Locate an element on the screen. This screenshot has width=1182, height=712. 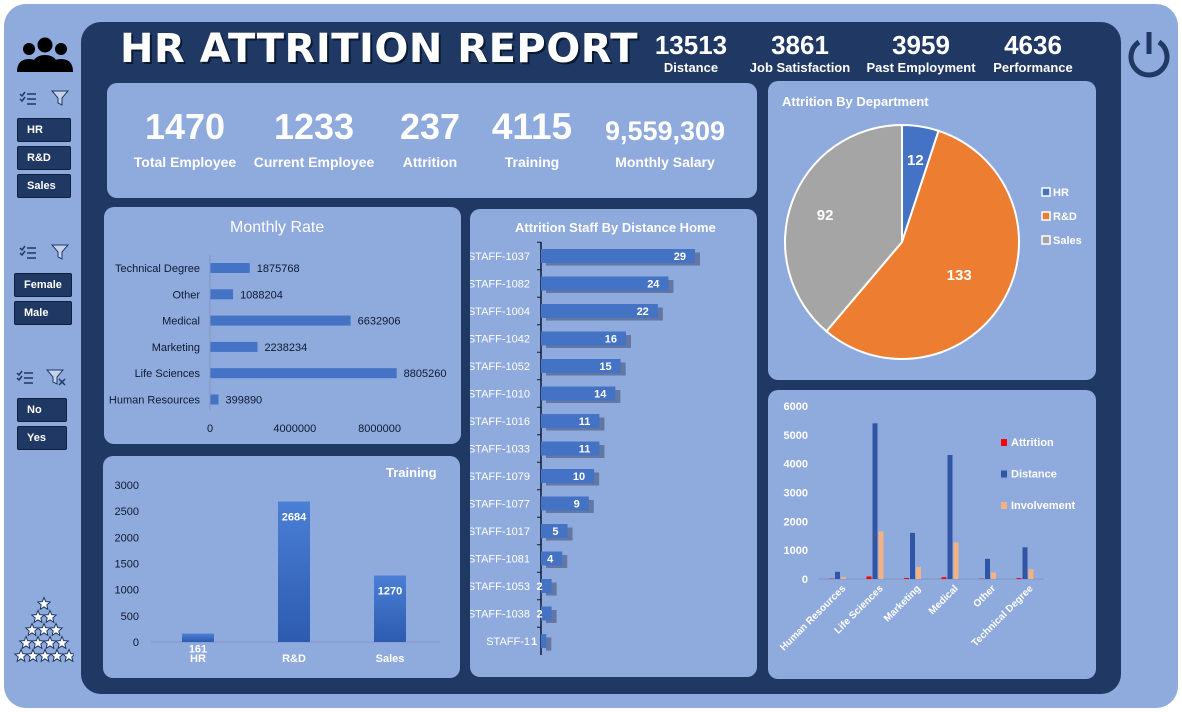
slicer-yes: Yes is located at coordinates (42, 438).